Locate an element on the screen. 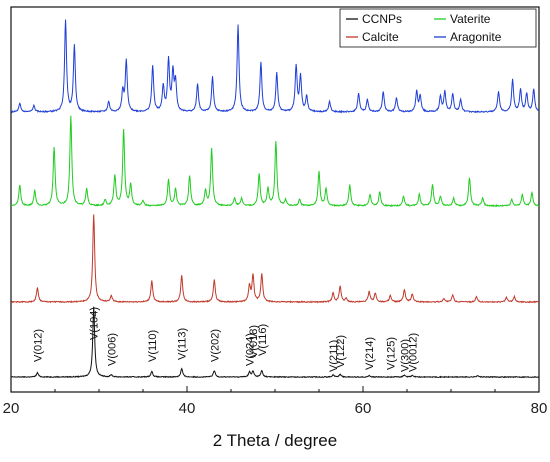  x-tick-label: 40 is located at coordinates (187, 408).